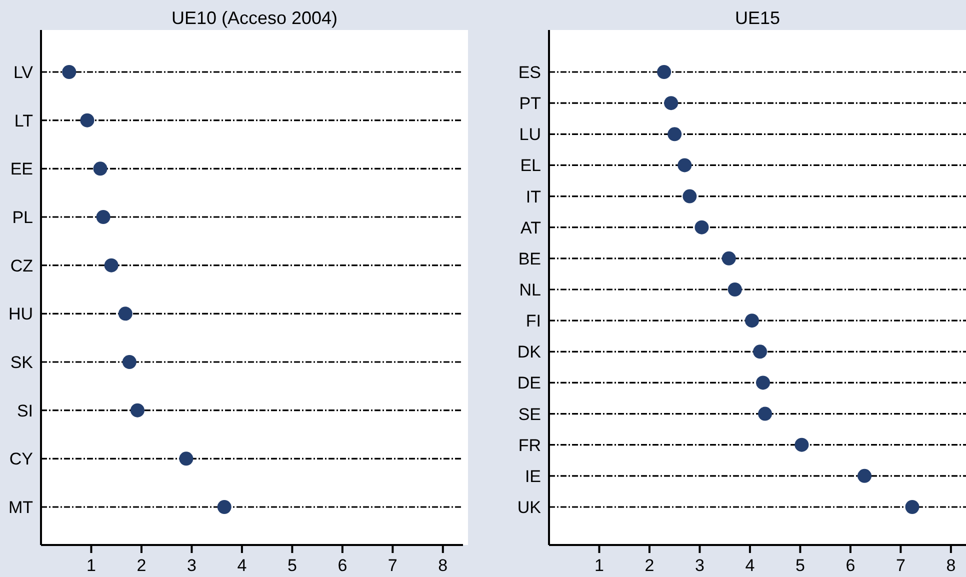  Describe the element at coordinates (22, 217) in the screenshot. I see `y-tick-label: PL` at that location.